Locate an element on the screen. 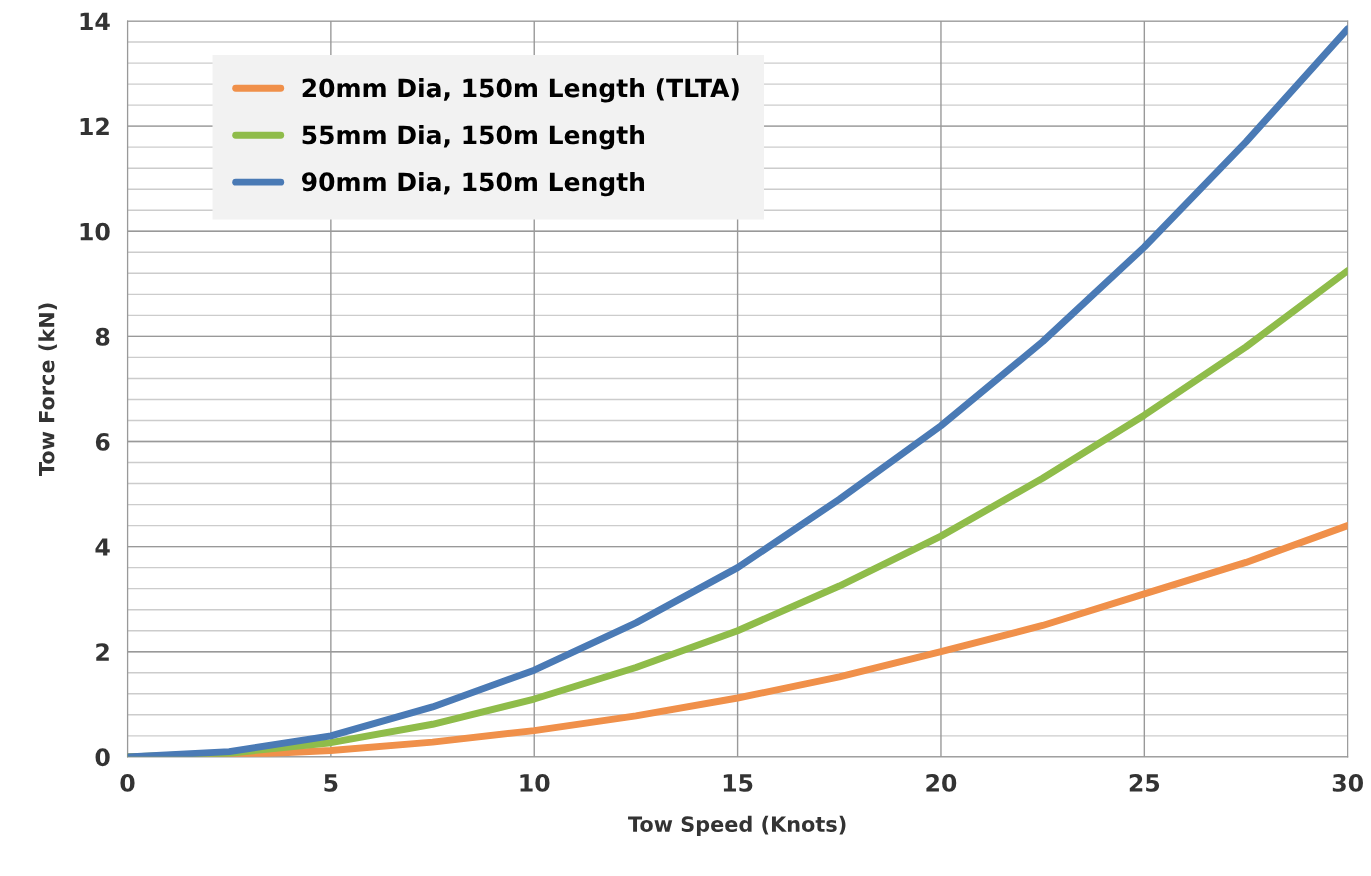 The image size is (1371, 876). x-tick-label: 25 is located at coordinates (1144, 782).